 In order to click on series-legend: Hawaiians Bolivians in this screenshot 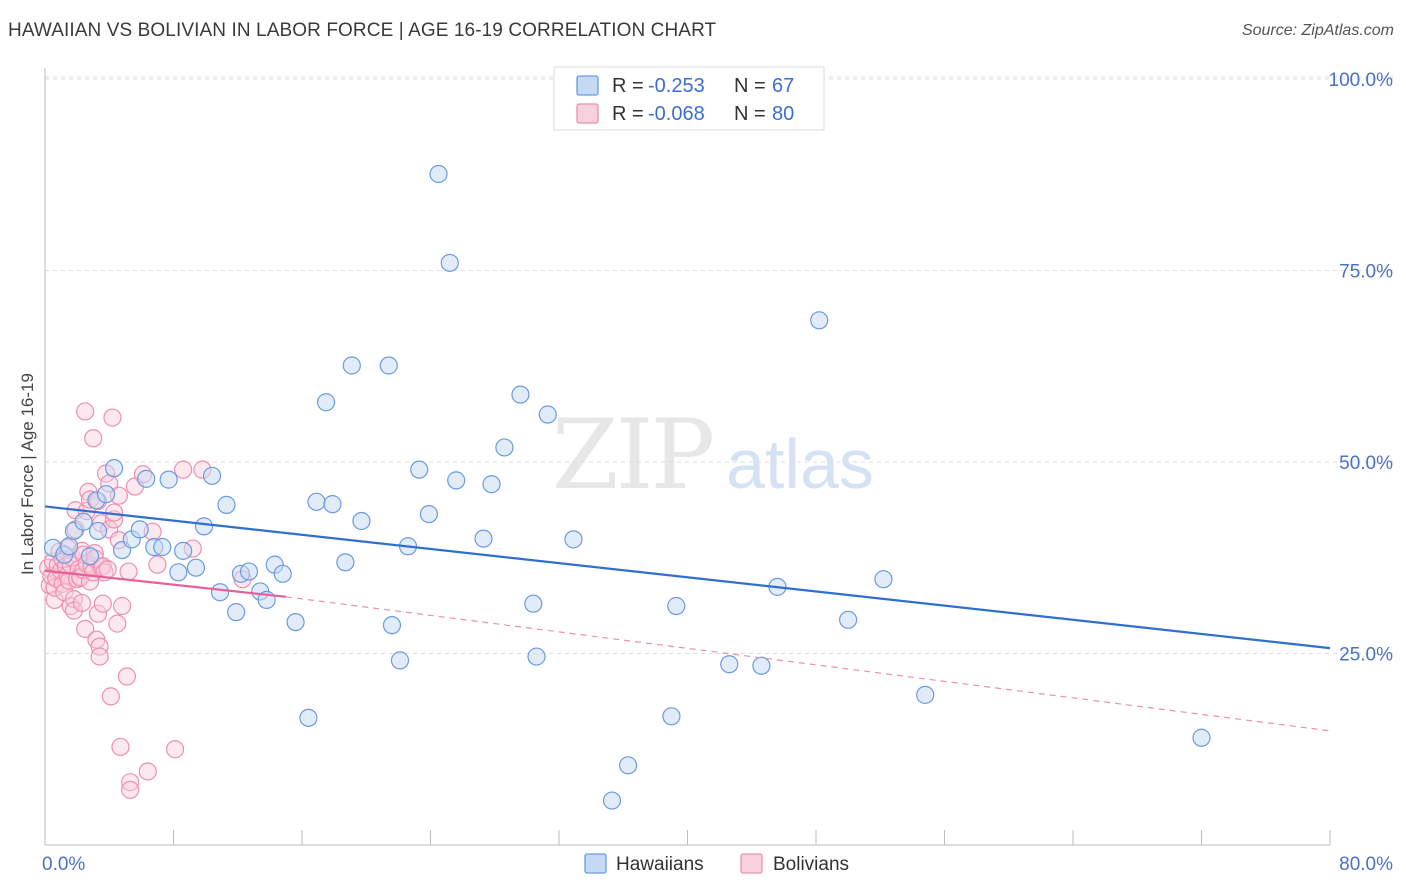, I will do `click(716, 864)`.